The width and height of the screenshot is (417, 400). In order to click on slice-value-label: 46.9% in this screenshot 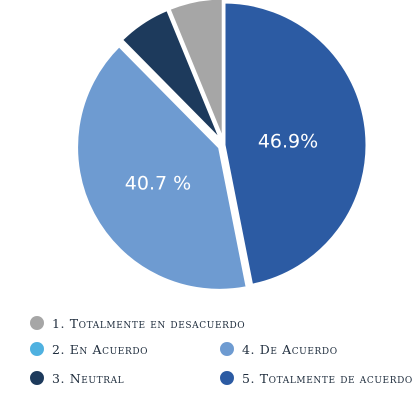, I will do `click(288, 142)`.